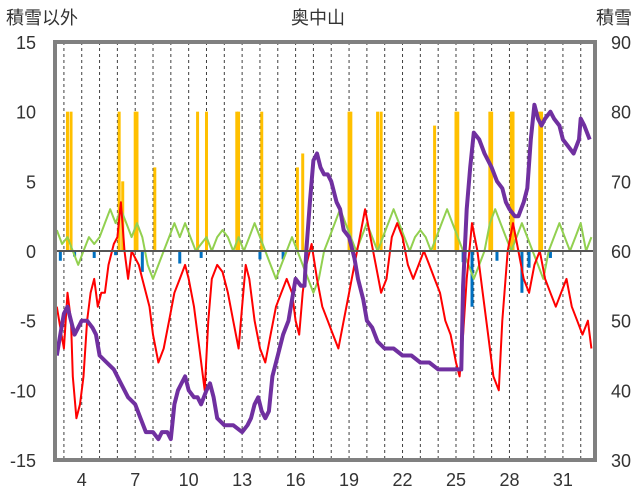 The height and width of the screenshot is (501, 636). Describe the element at coordinates (135, 480) in the screenshot. I see `x-tick-label: 7` at that location.